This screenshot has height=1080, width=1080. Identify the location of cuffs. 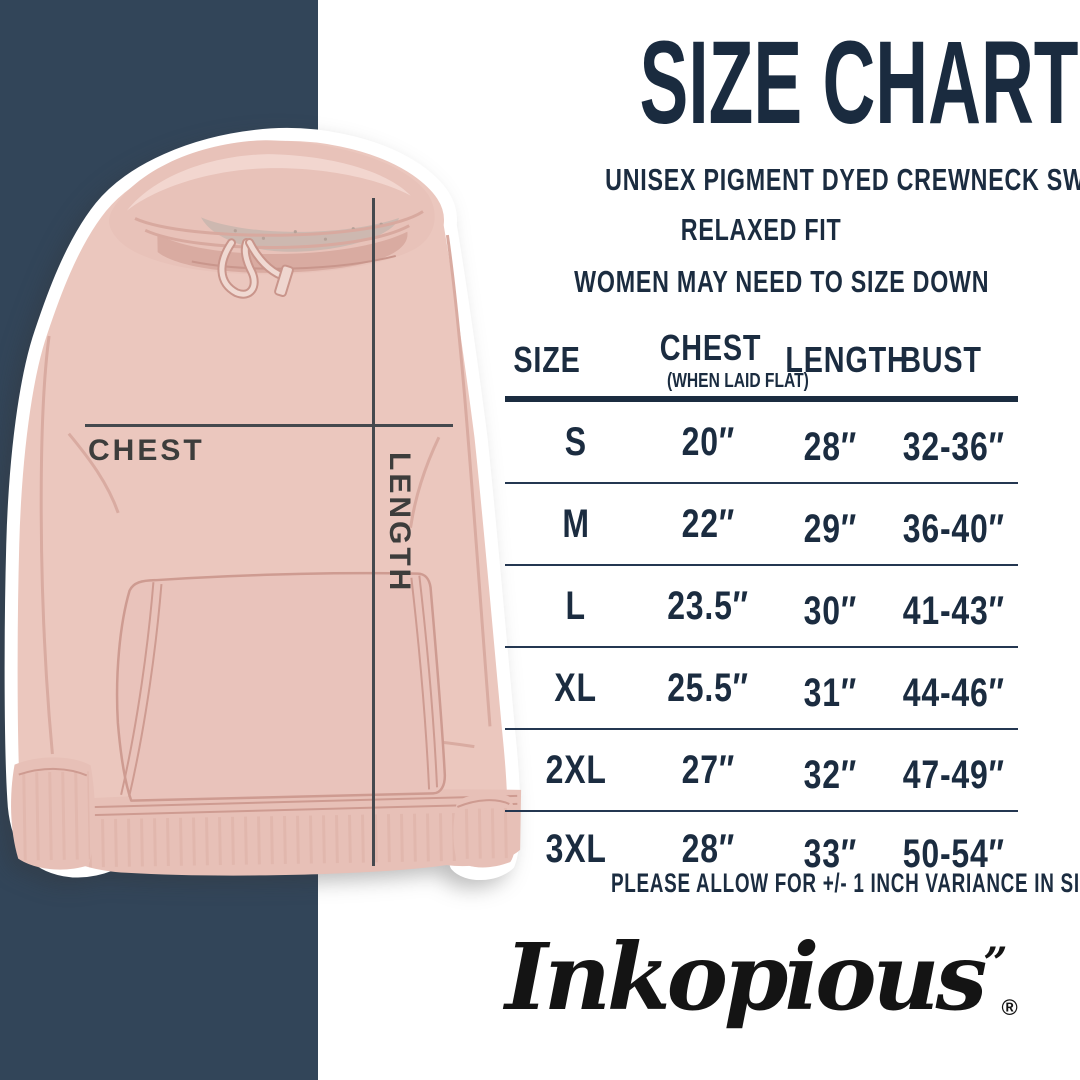
(264, 813).